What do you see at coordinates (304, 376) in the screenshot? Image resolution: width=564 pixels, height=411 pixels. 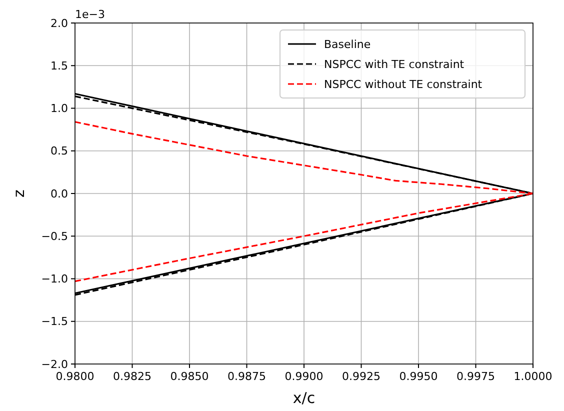 I see `x-tick-label: 0.9900` at bounding box center [304, 376].